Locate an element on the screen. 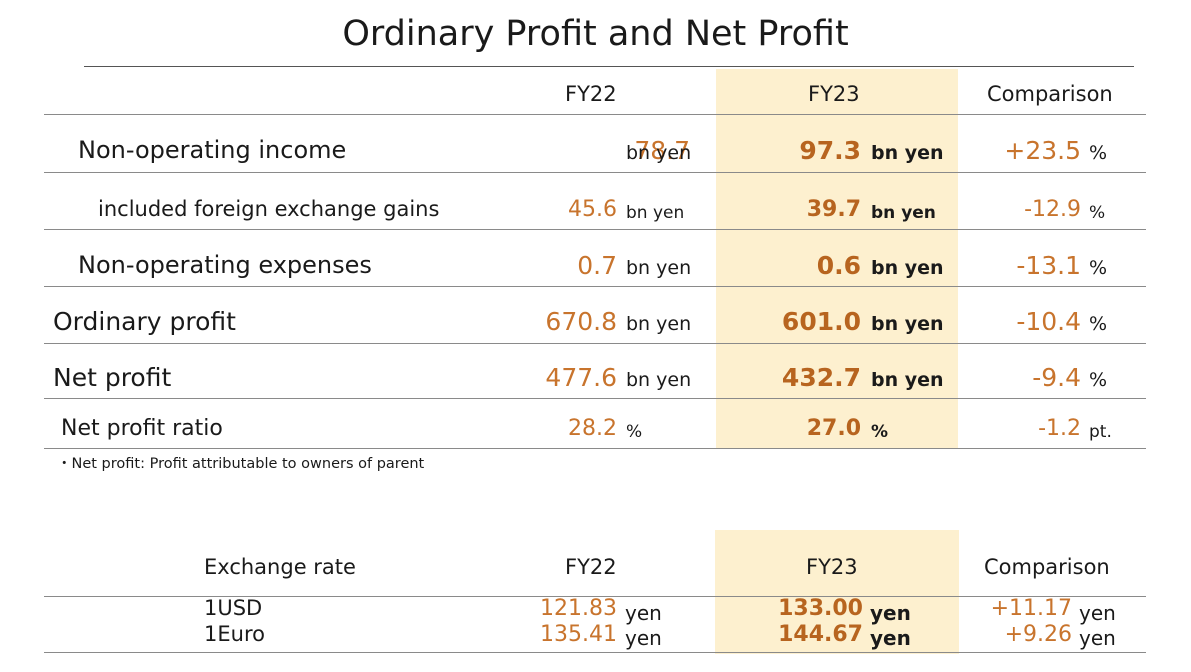 This screenshot has width=1191, height=672. comparison-value: -13.1 is located at coordinates (1048, 265).